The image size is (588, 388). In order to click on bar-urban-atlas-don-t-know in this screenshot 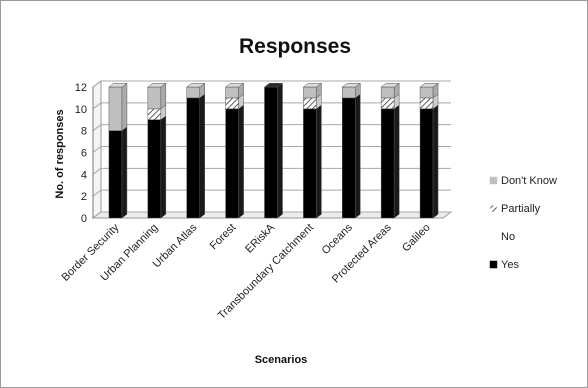, I will do `click(193, 92)`.